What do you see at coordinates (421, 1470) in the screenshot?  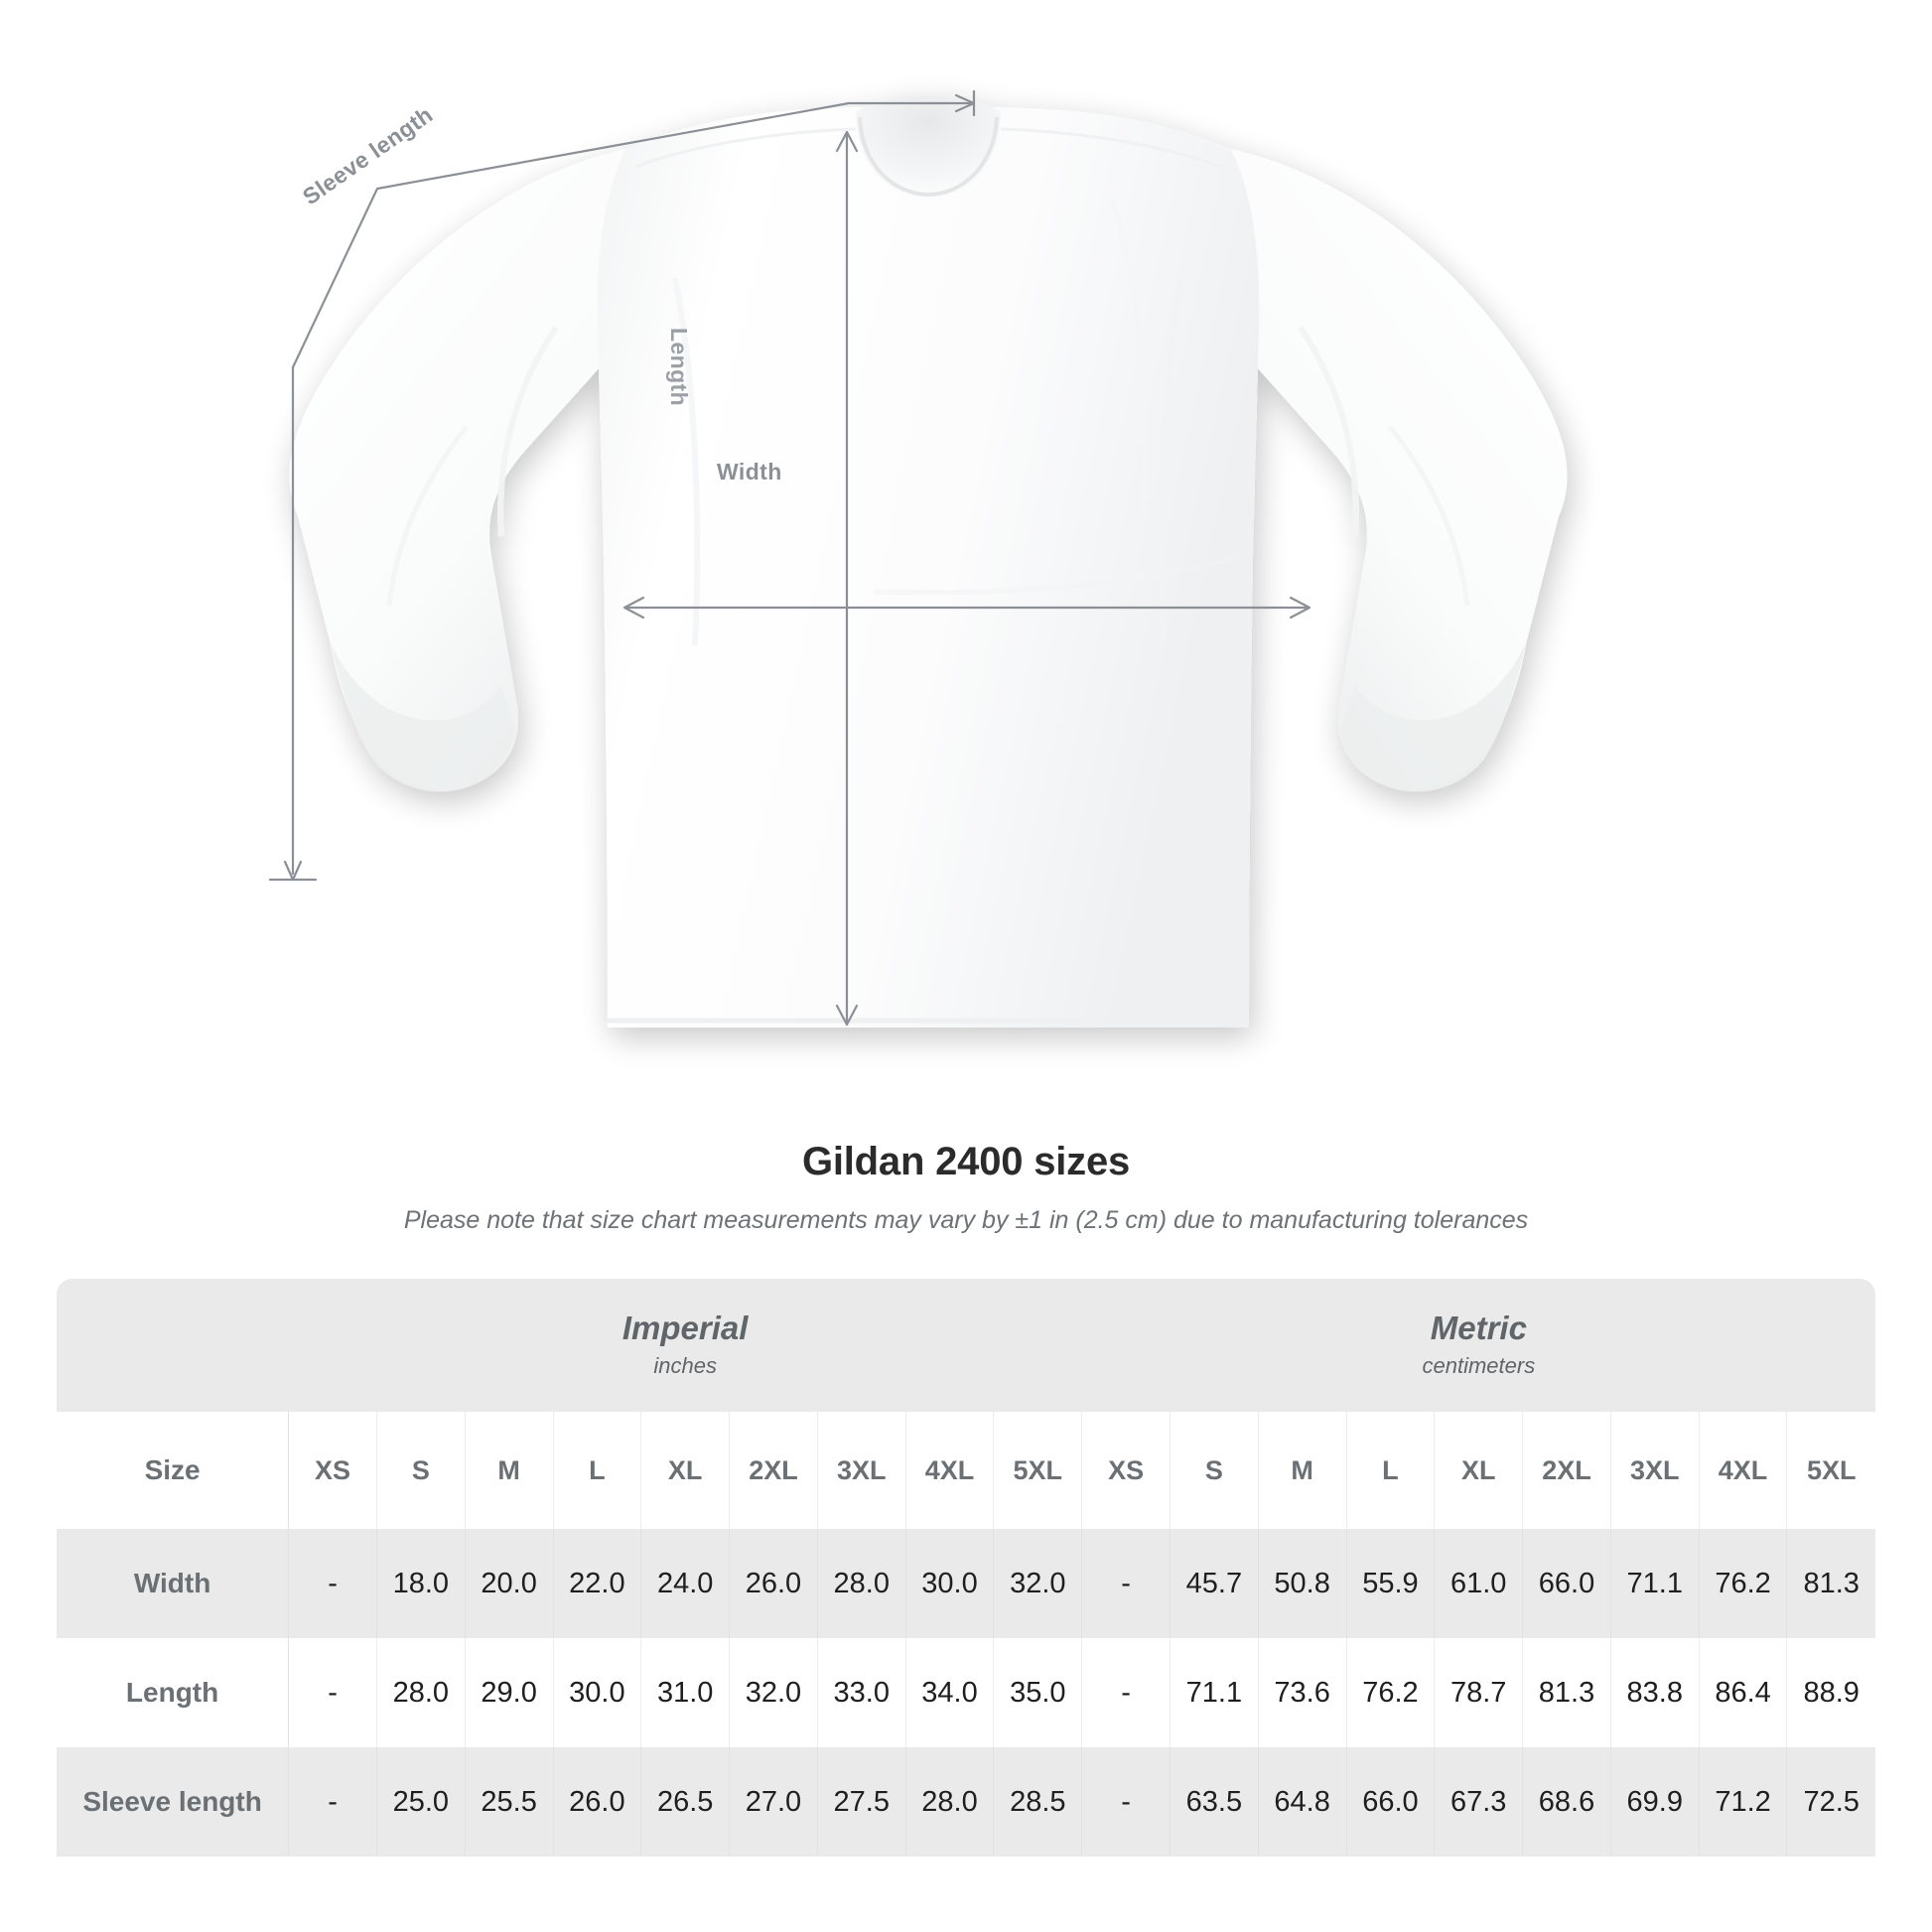 I see `size-header-imperial-s: S` at bounding box center [421, 1470].